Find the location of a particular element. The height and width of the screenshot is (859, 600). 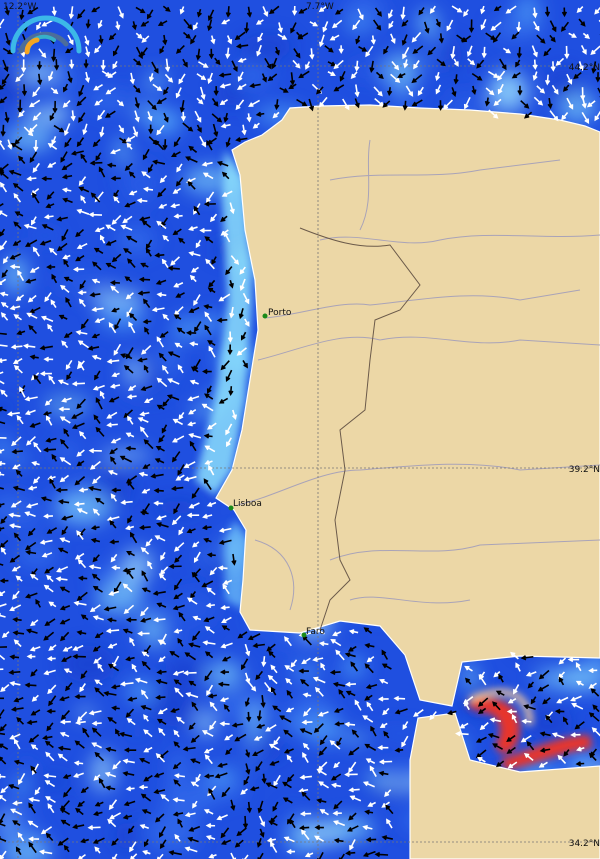

city-porto: Porto is located at coordinates (277, 313).